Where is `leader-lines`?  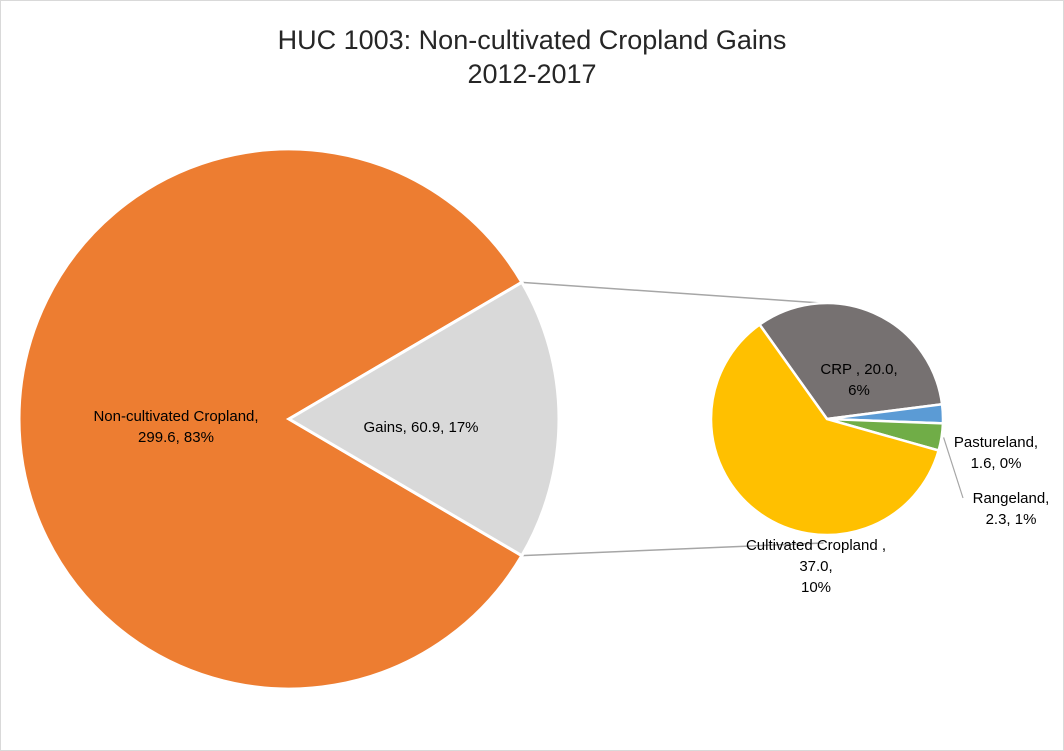 leader-lines is located at coordinates (953, 468).